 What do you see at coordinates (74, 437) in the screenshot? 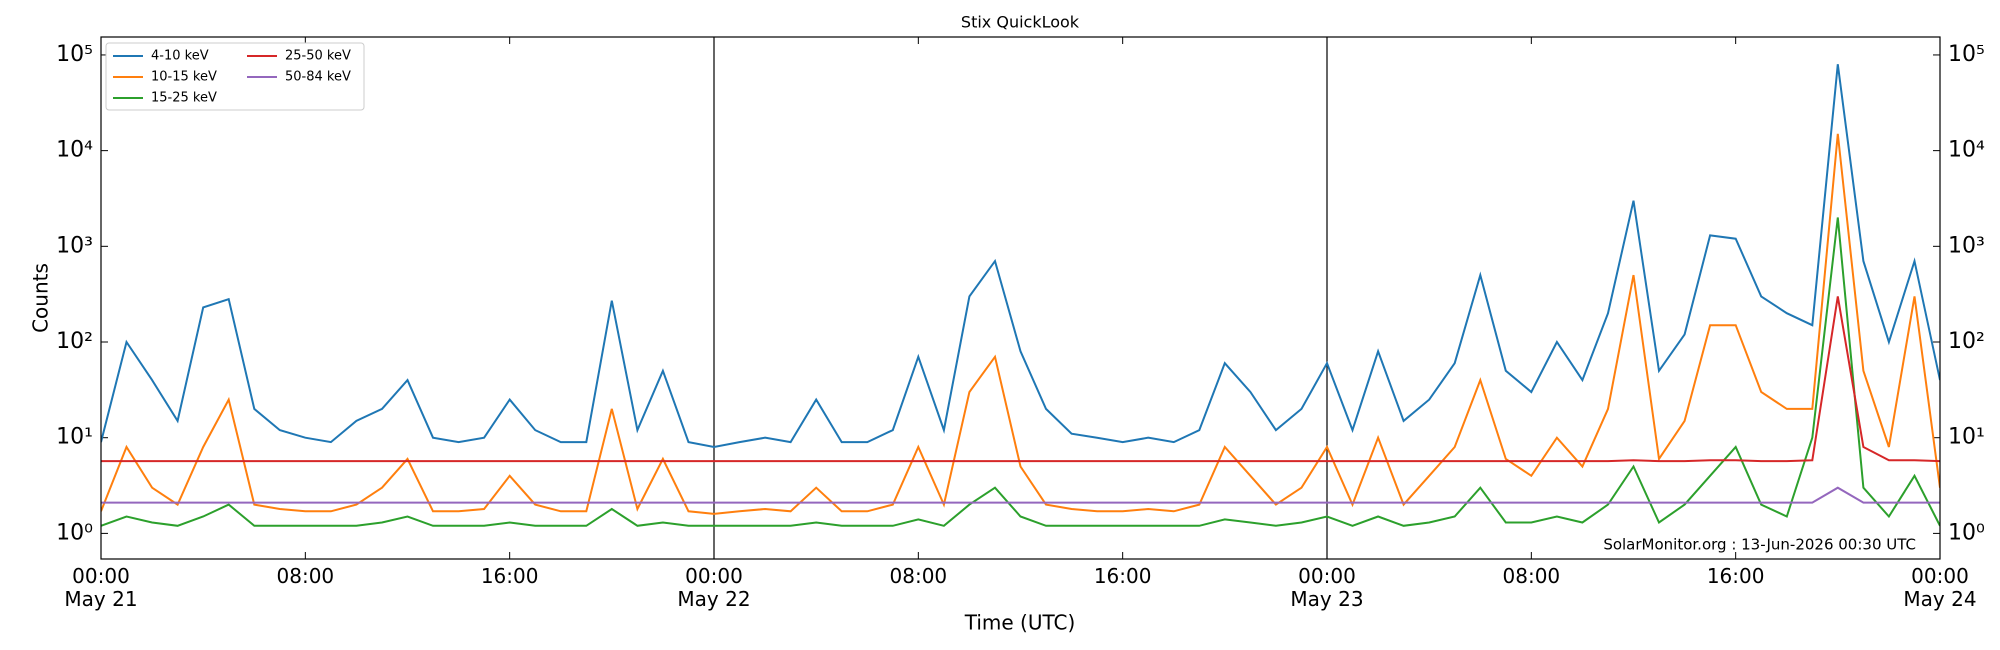
I see `y-tick-label: 10¹` at bounding box center [74, 437].